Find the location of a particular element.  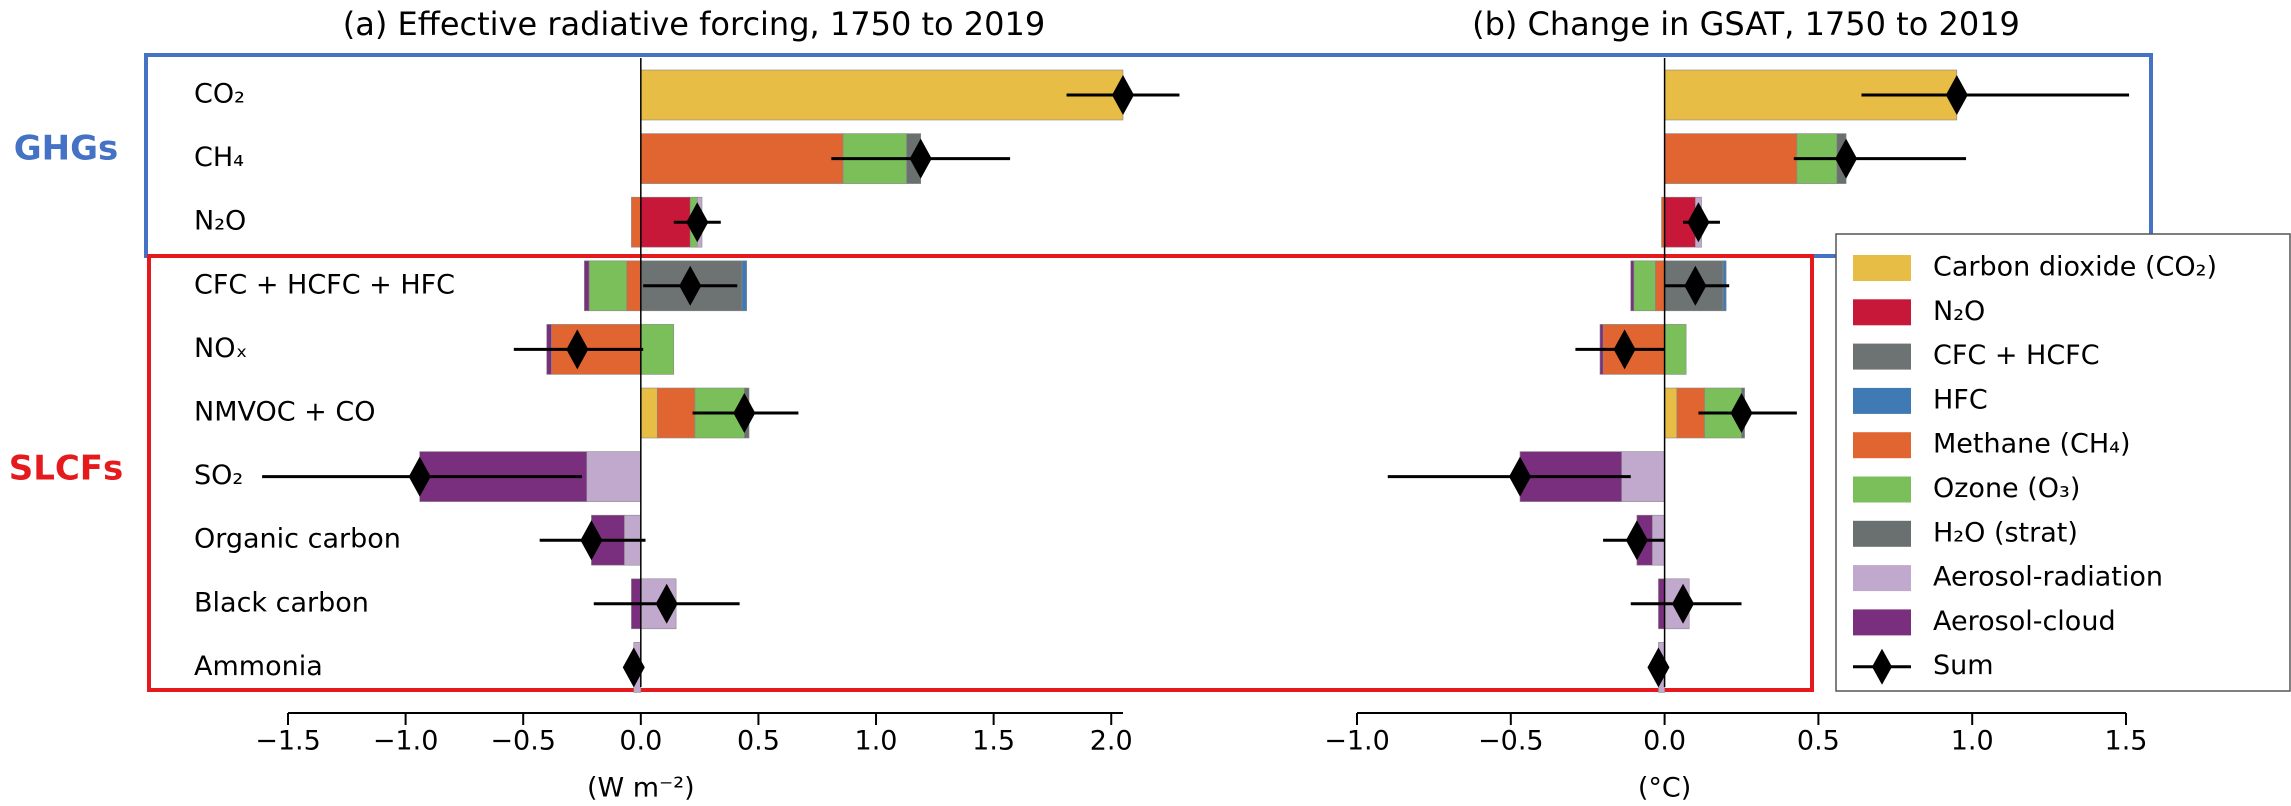

category-label: SO₂ is located at coordinates (218, 475).